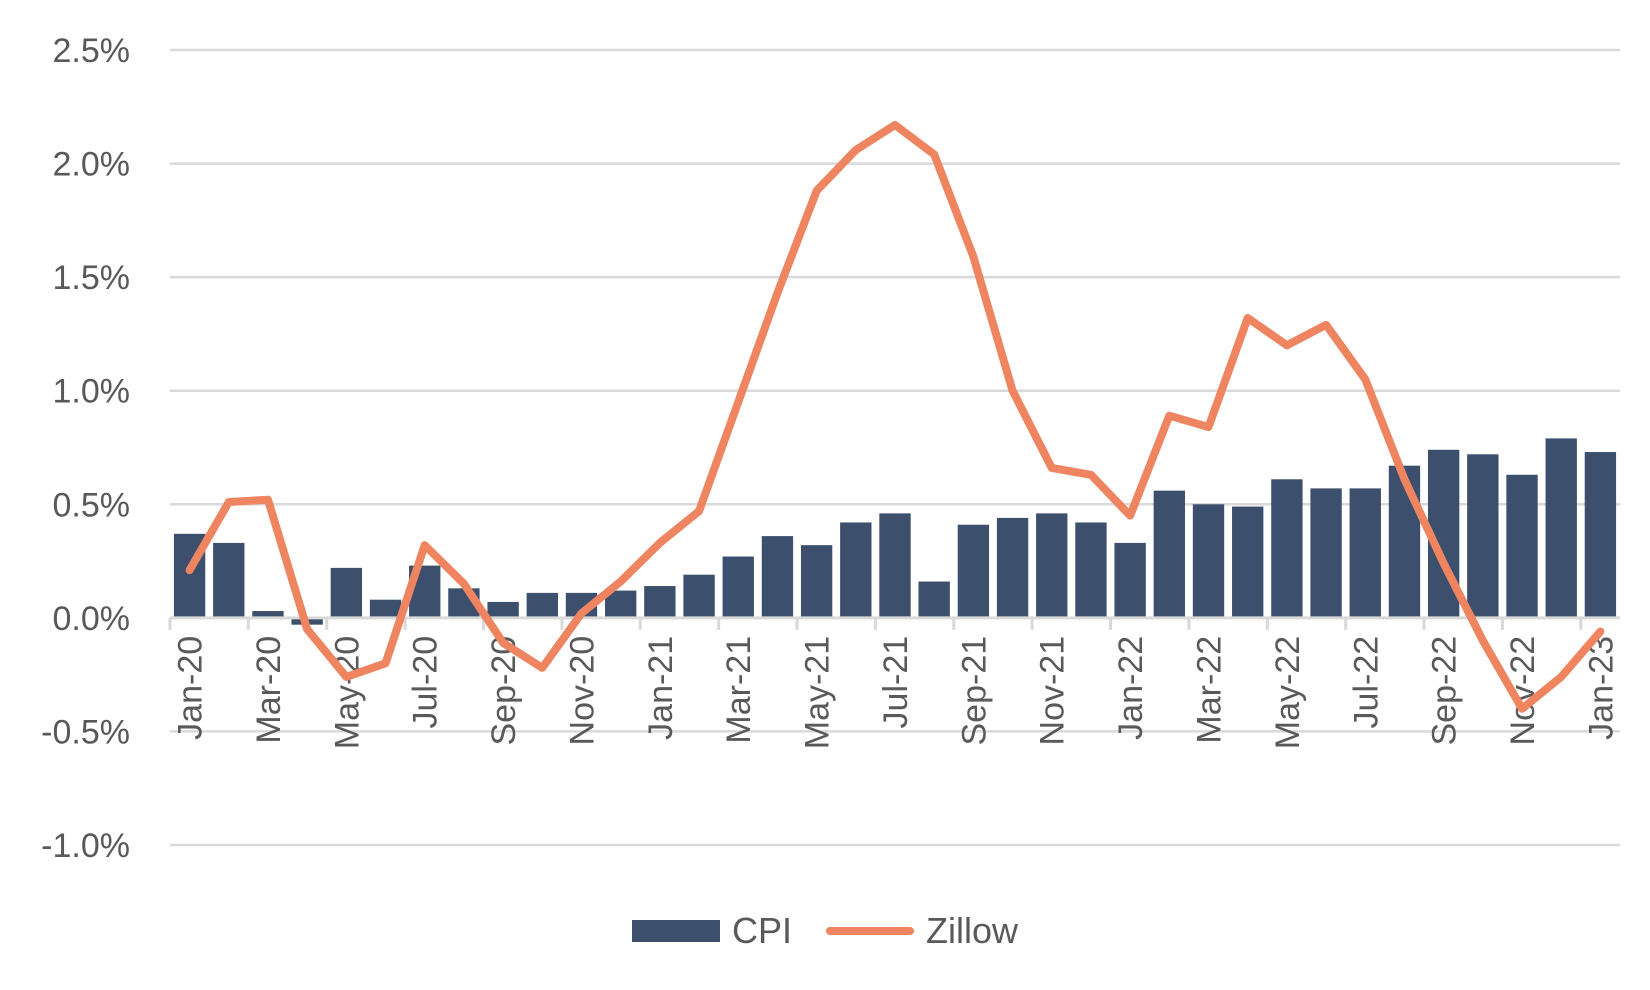  I want to click on x-tick-label: Mar-22, so click(1210, 690).